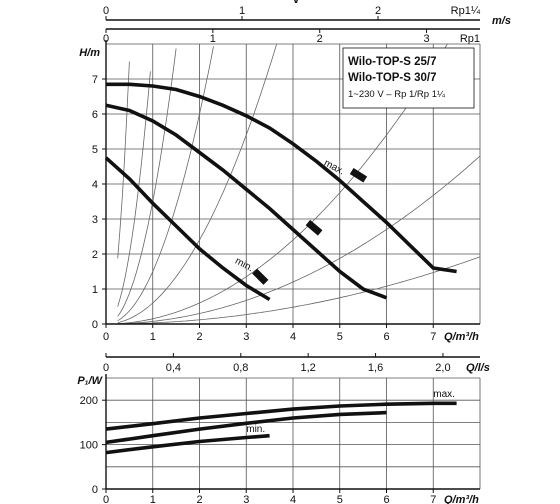 This screenshot has width=560, height=504. What do you see at coordinates (340, 337) in the screenshot?
I see `head-x-tick-label: 5` at bounding box center [340, 337].